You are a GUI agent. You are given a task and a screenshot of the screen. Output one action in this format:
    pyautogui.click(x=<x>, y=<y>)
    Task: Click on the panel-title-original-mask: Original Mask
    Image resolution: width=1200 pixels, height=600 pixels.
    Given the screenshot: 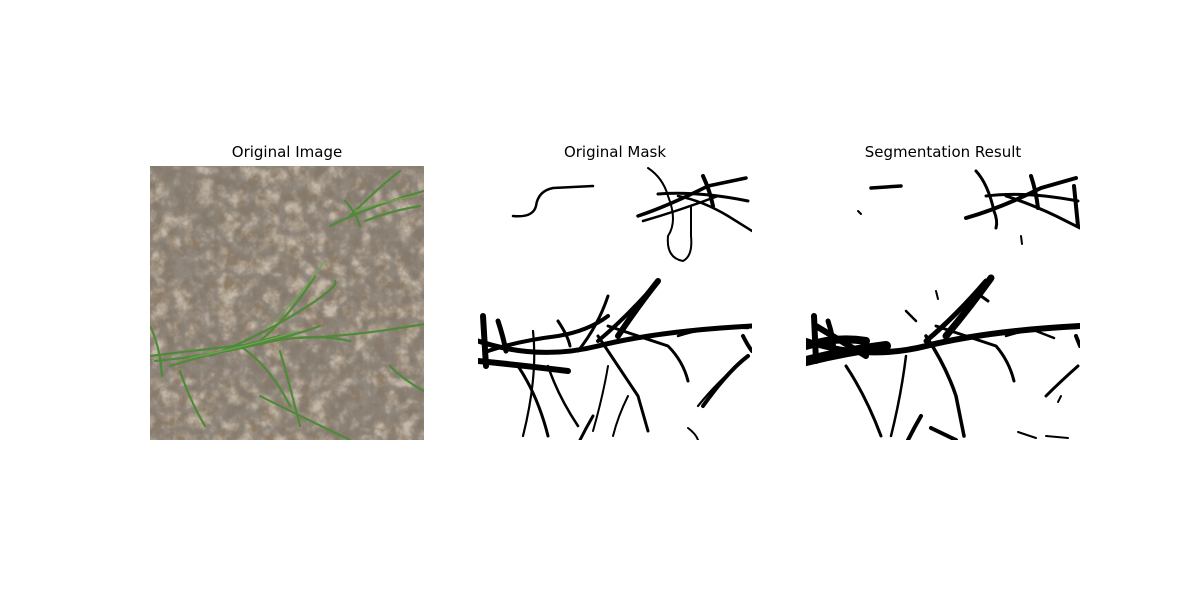 What is the action you would take?
    pyautogui.click(x=615, y=152)
    